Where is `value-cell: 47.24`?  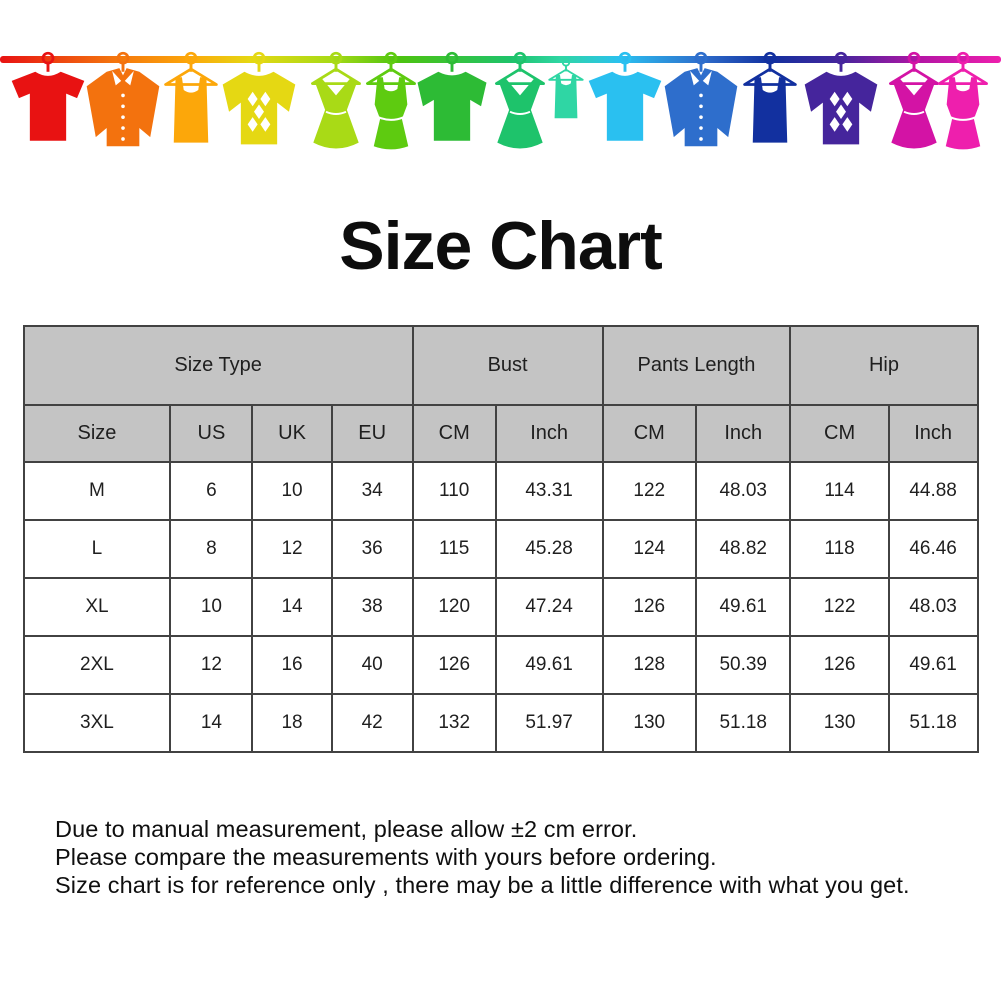 value-cell: 47.24 is located at coordinates (549, 607).